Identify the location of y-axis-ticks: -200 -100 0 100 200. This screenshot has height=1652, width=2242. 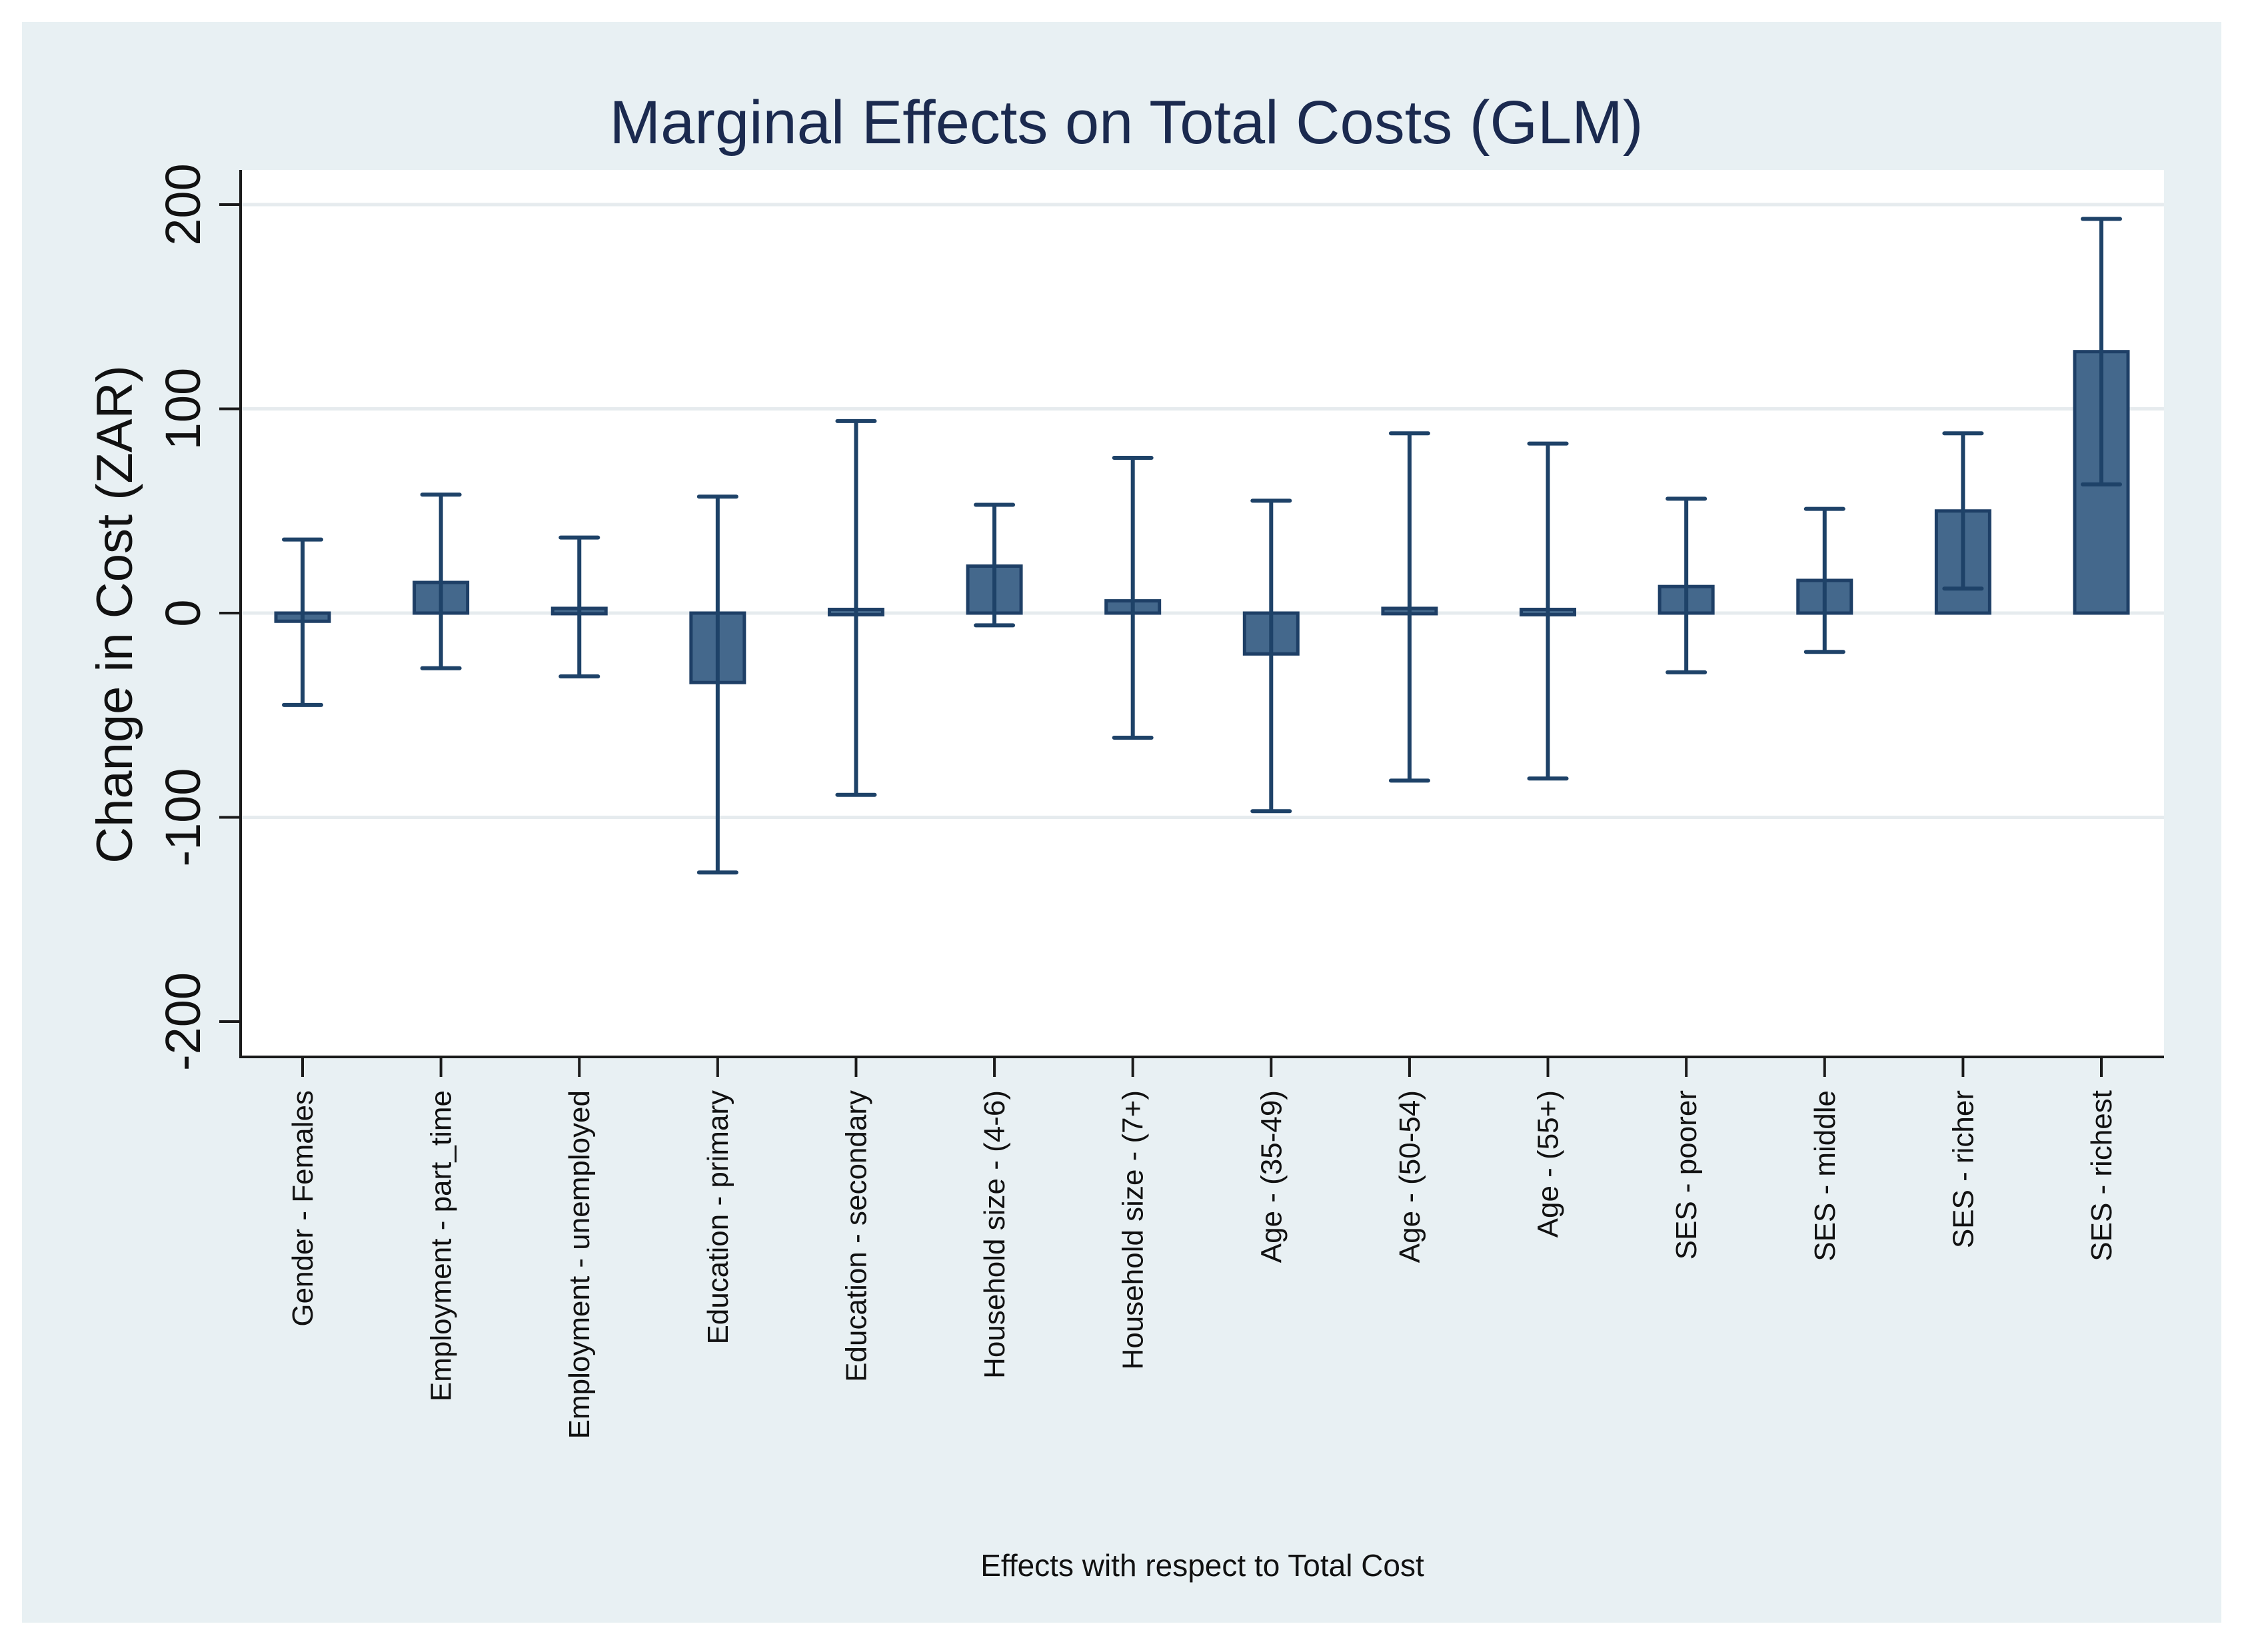
(198, 617).